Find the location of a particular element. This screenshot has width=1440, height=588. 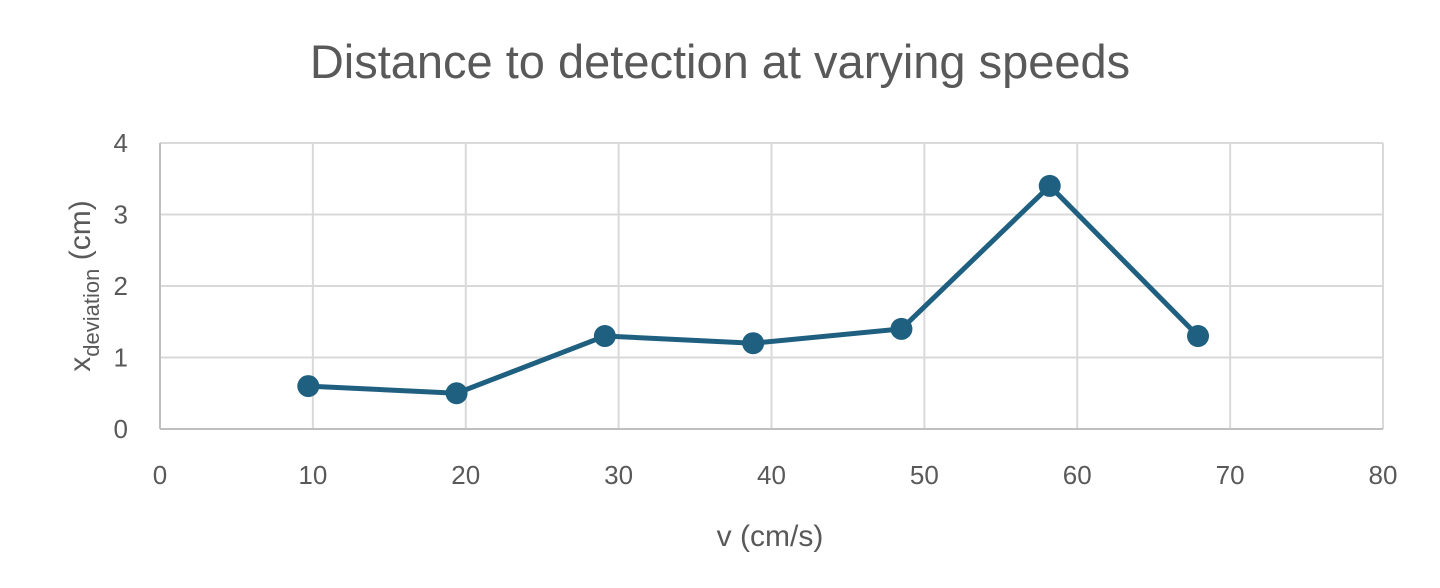

y-axis-title-suffix: (cm) is located at coordinates (80, 234).